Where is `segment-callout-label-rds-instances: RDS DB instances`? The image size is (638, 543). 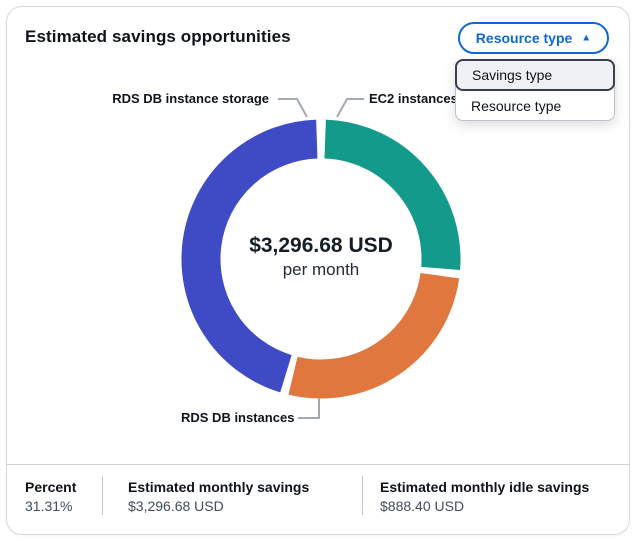 segment-callout-label-rds-instances: RDS DB instances is located at coordinates (238, 417).